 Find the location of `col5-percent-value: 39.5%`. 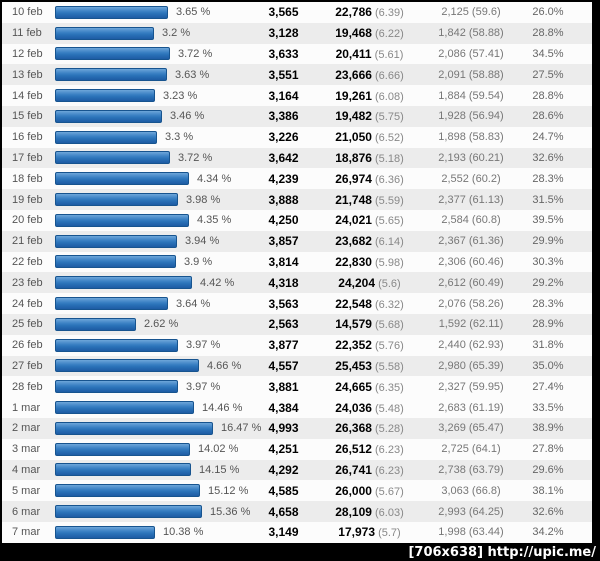

col5-percent-value: 39.5% is located at coordinates (548, 220).